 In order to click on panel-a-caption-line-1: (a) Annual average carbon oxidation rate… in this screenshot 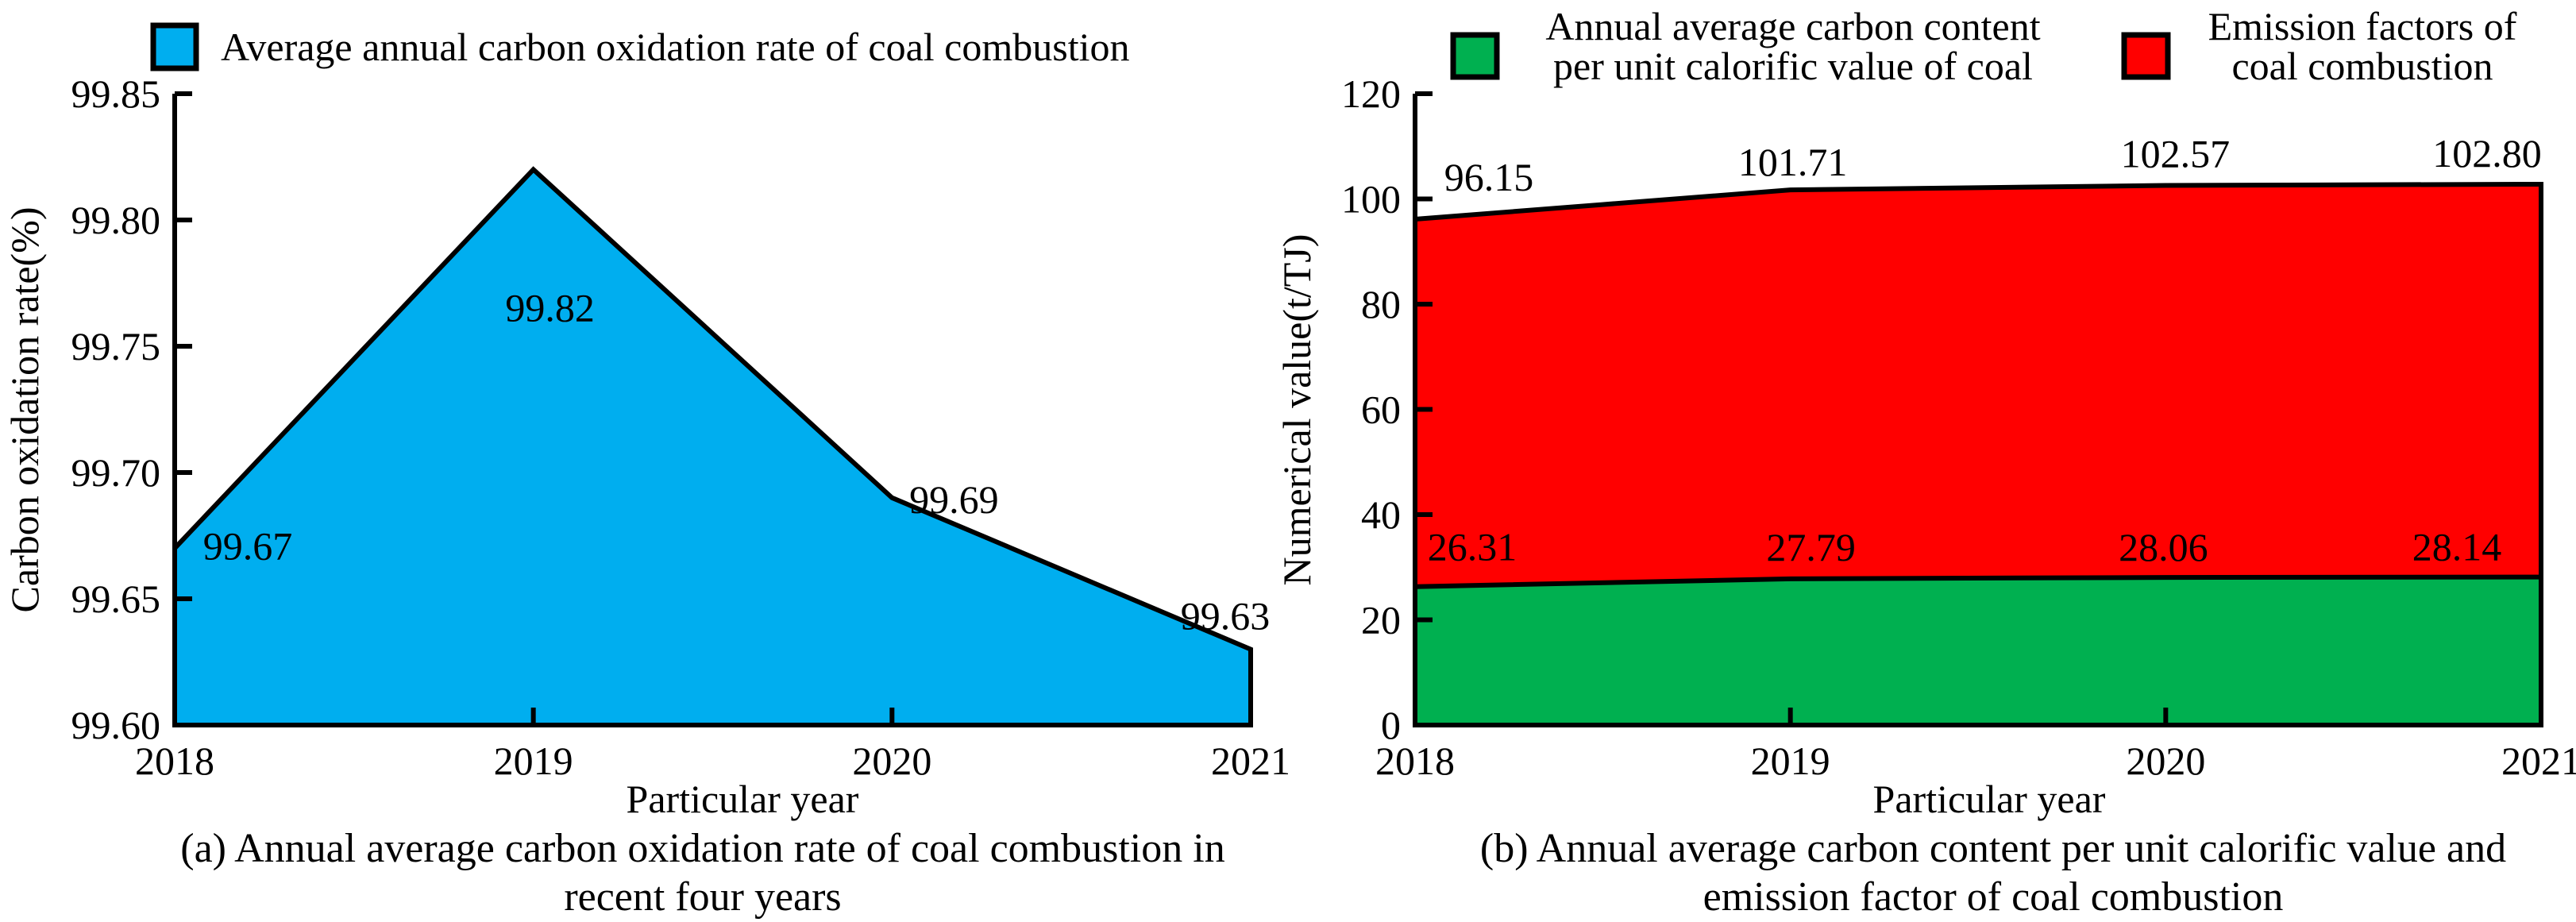, I will do `click(702, 849)`.